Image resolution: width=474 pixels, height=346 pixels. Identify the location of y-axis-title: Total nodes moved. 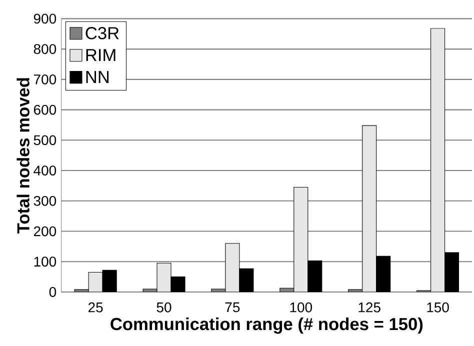
(23, 156).